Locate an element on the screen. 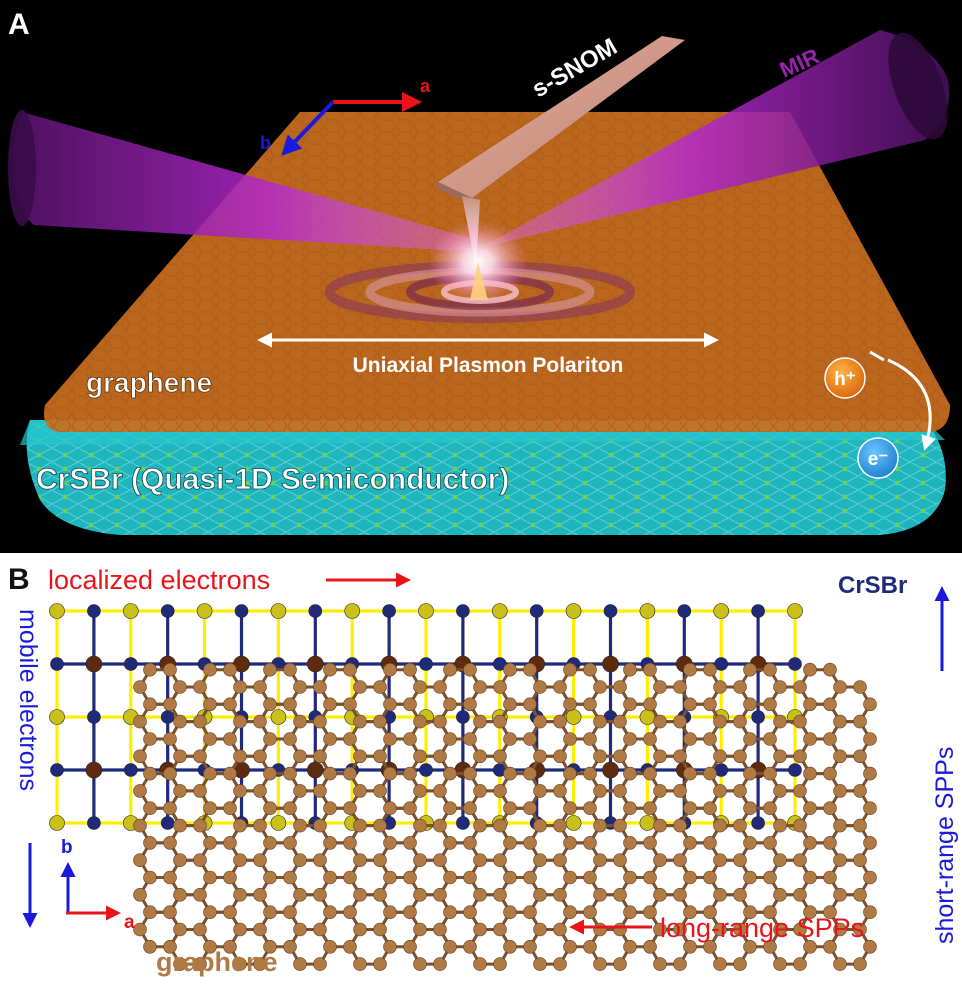 This screenshot has width=962, height=984. graphene-layer-label: graphene is located at coordinates (149, 382).